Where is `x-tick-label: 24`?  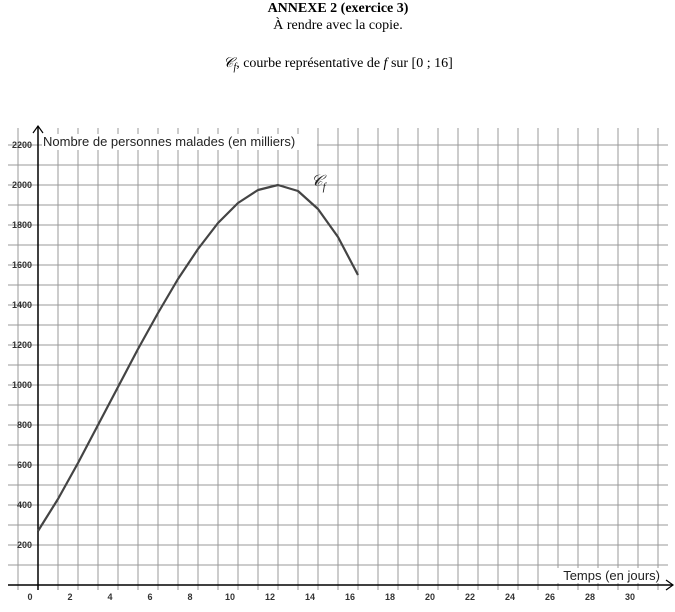
x-tick-label: 24 is located at coordinates (510, 597).